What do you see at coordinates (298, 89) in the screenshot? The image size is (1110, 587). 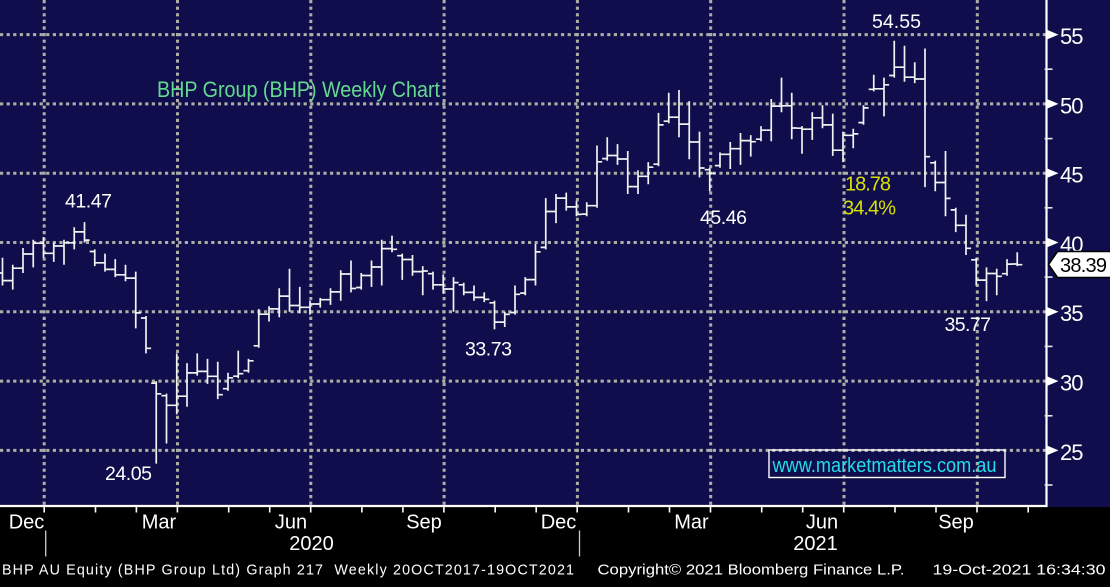 I see `svg-text: BHP Group (BHP) Weekly Chart` at bounding box center [298, 89].